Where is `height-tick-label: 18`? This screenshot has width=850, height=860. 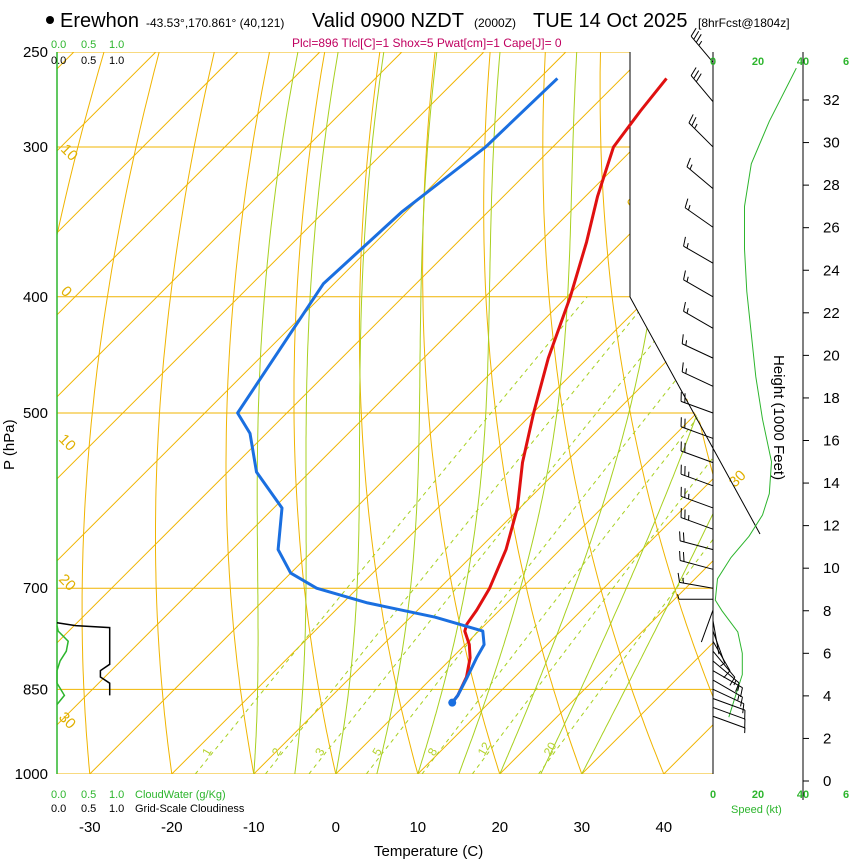
height-tick-label: 18 is located at coordinates (831, 398).